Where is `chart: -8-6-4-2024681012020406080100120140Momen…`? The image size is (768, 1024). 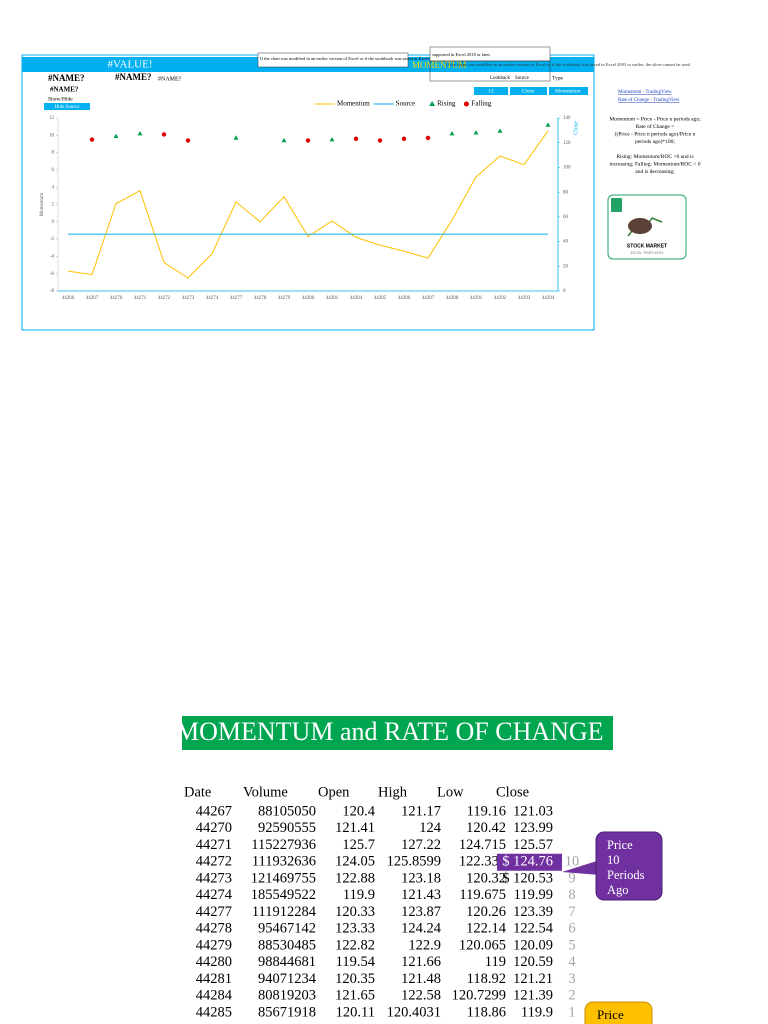
chart: -8-6-4-2024681012020406080100120140Momen… is located at coordinates (309, 201).